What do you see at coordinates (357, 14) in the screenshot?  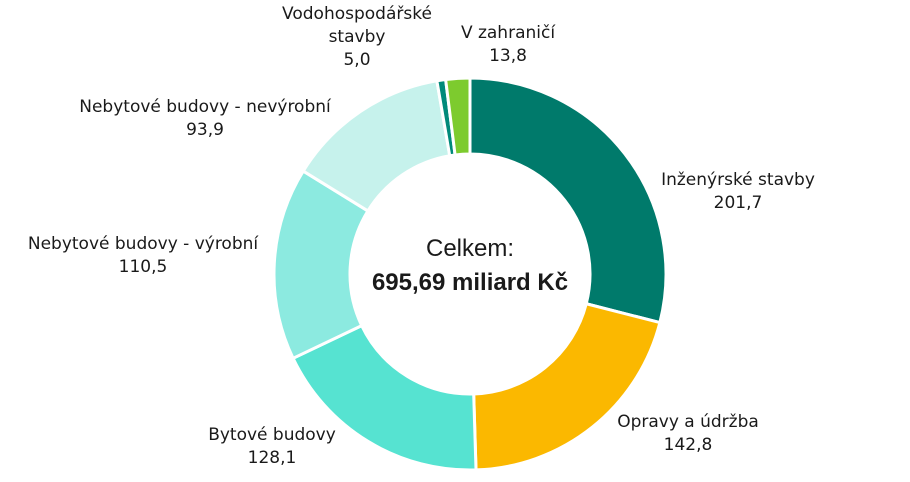 I see `slice-label: Vodohospodářské` at bounding box center [357, 14].